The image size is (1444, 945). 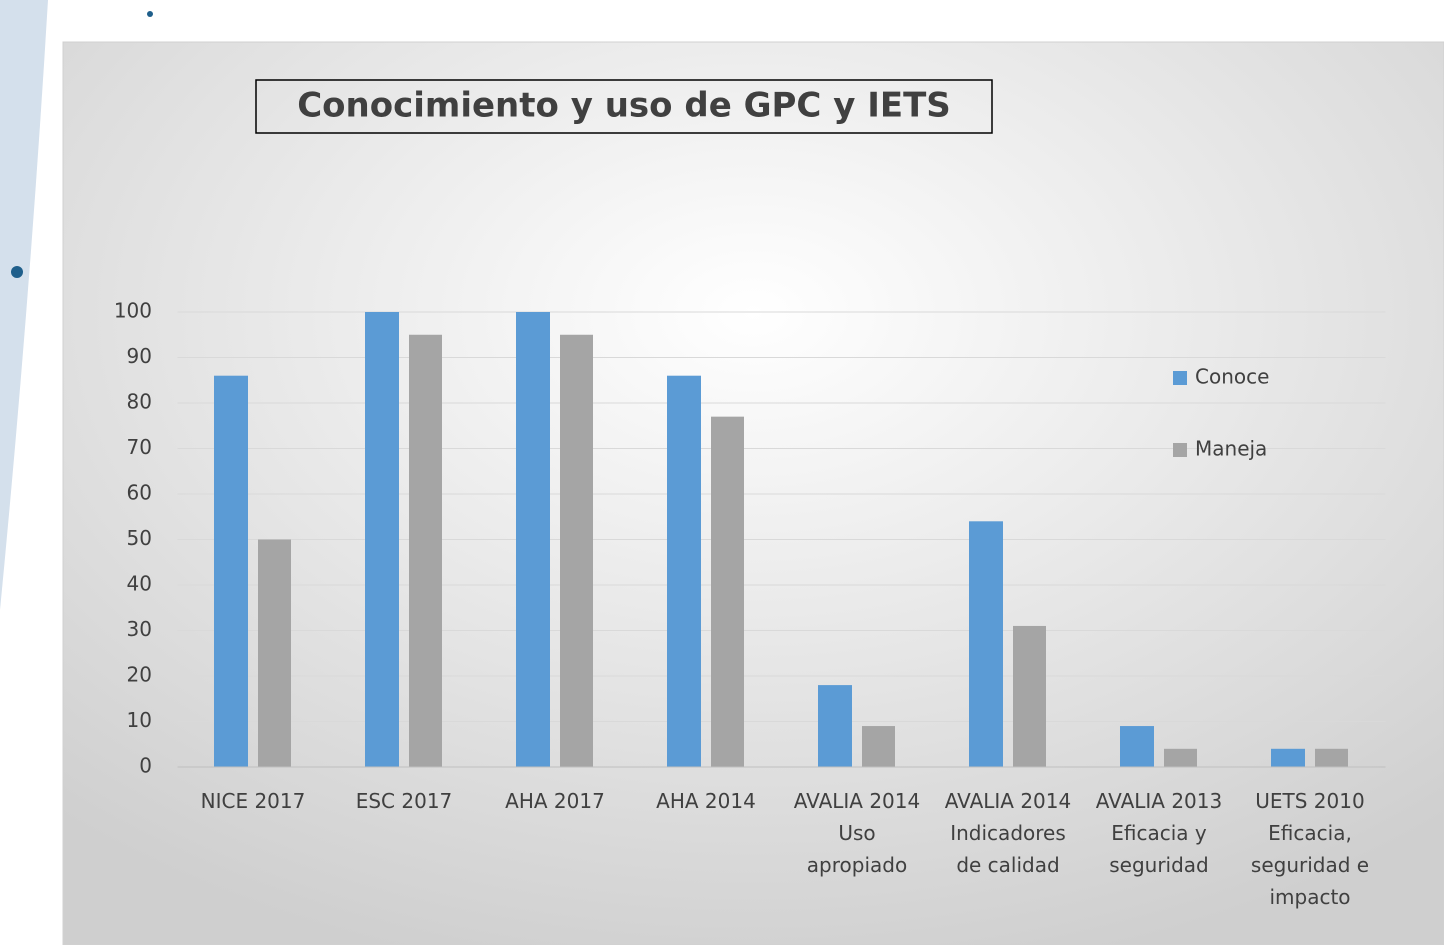 What do you see at coordinates (1159, 833) in the screenshot?
I see `x-tick-label: AVALIA 2013 Eficacia y seguridad` at bounding box center [1159, 833].